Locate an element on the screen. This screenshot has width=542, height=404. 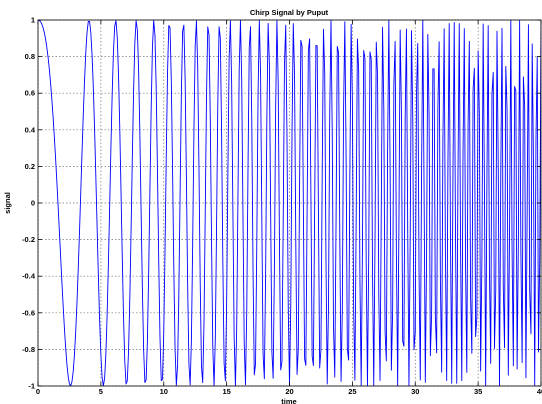
x-tick-label: 0 is located at coordinates (38, 391).